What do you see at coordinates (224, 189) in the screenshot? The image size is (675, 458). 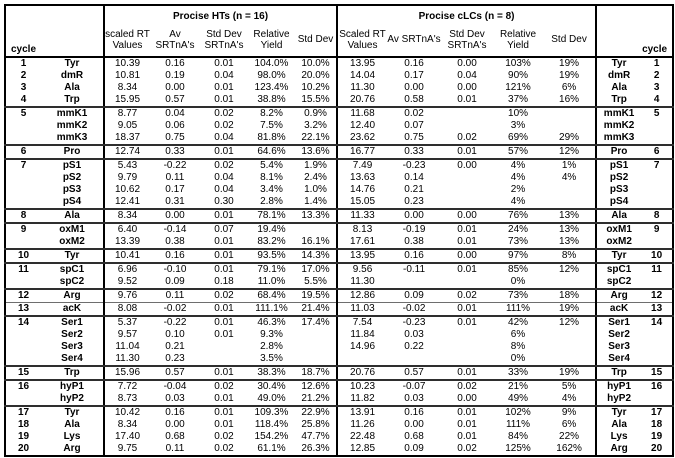 I see `ht-value-cell: 0.04` at bounding box center [224, 189].